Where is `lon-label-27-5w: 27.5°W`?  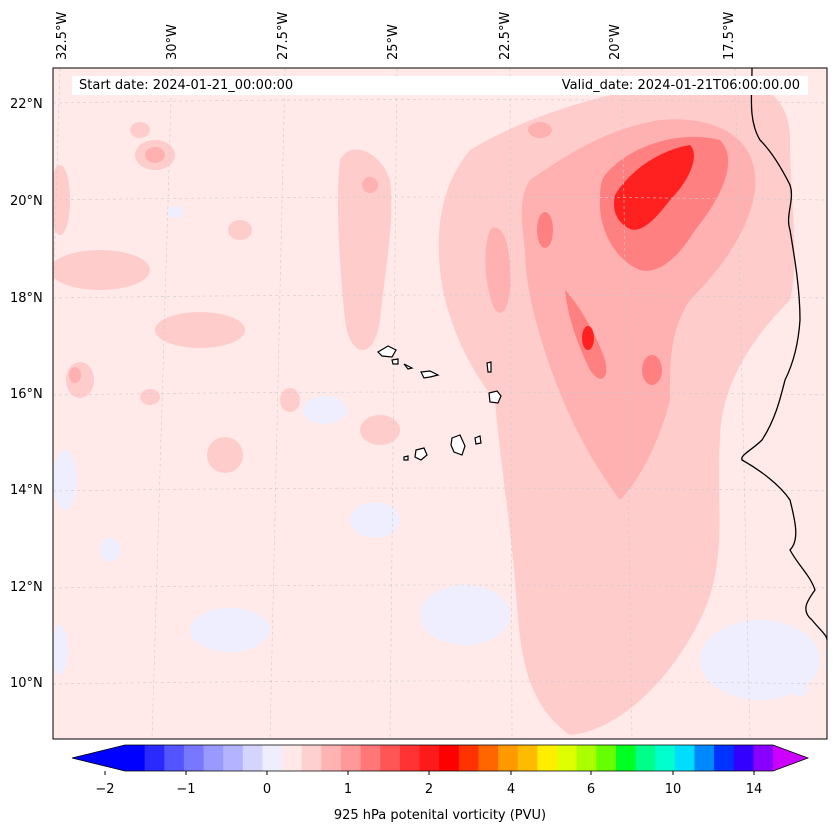 lon-label-27-5w: 27.5°W is located at coordinates (283, 35).